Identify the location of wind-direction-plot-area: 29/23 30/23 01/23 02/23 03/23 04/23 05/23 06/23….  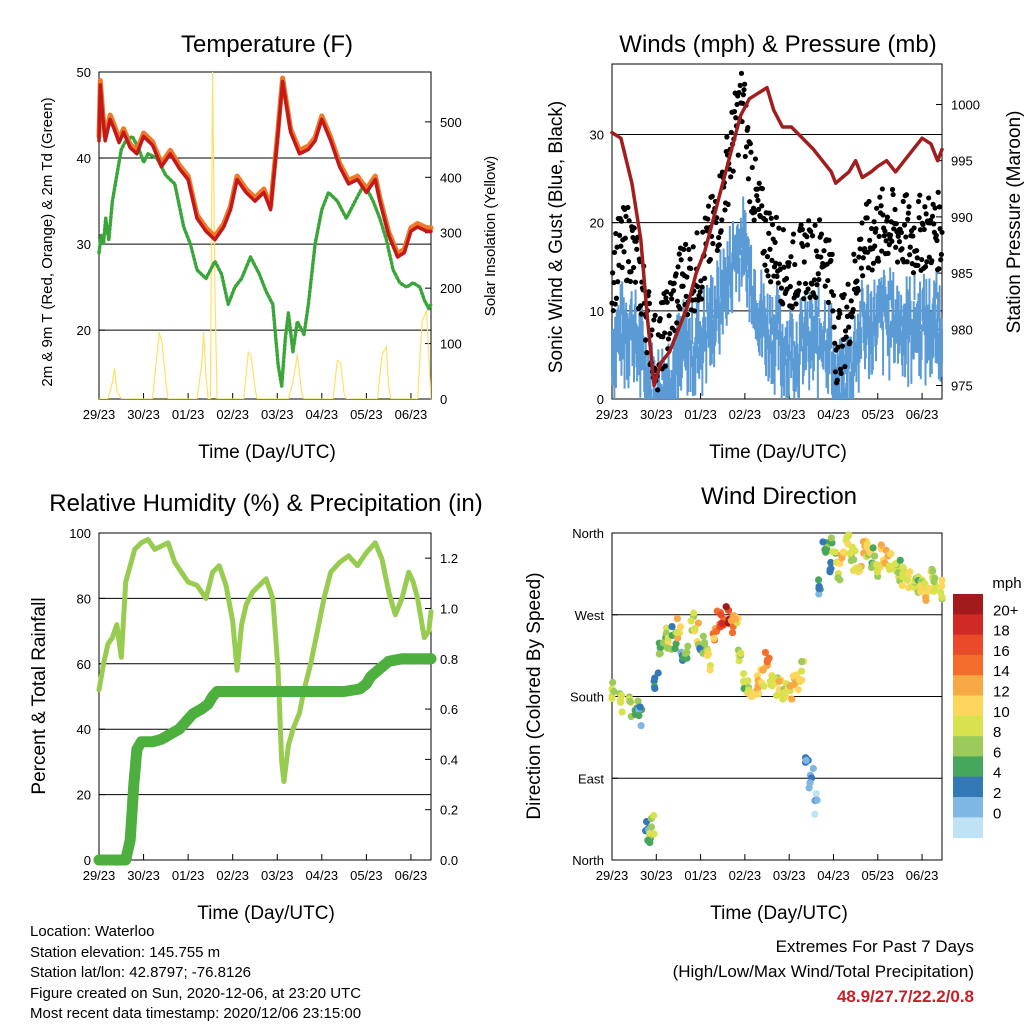
(758, 704).